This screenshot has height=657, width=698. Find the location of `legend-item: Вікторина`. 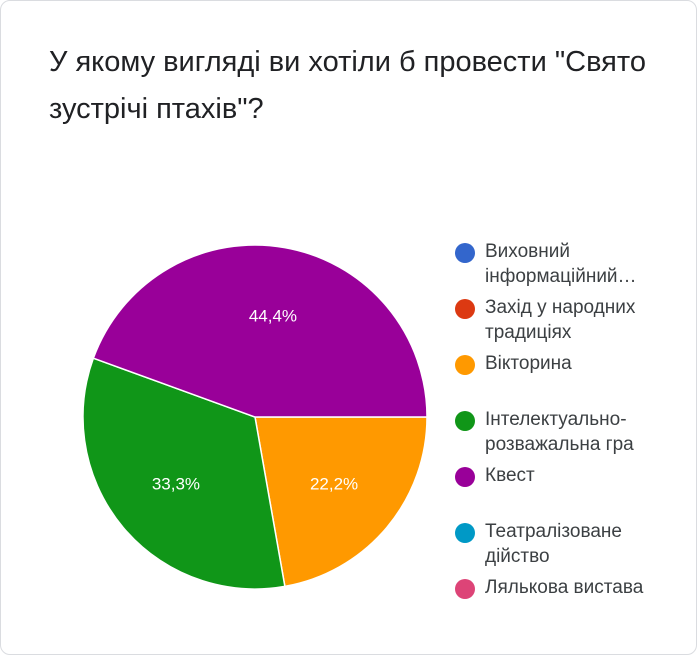

legend-item: Вікторина is located at coordinates (570, 379).